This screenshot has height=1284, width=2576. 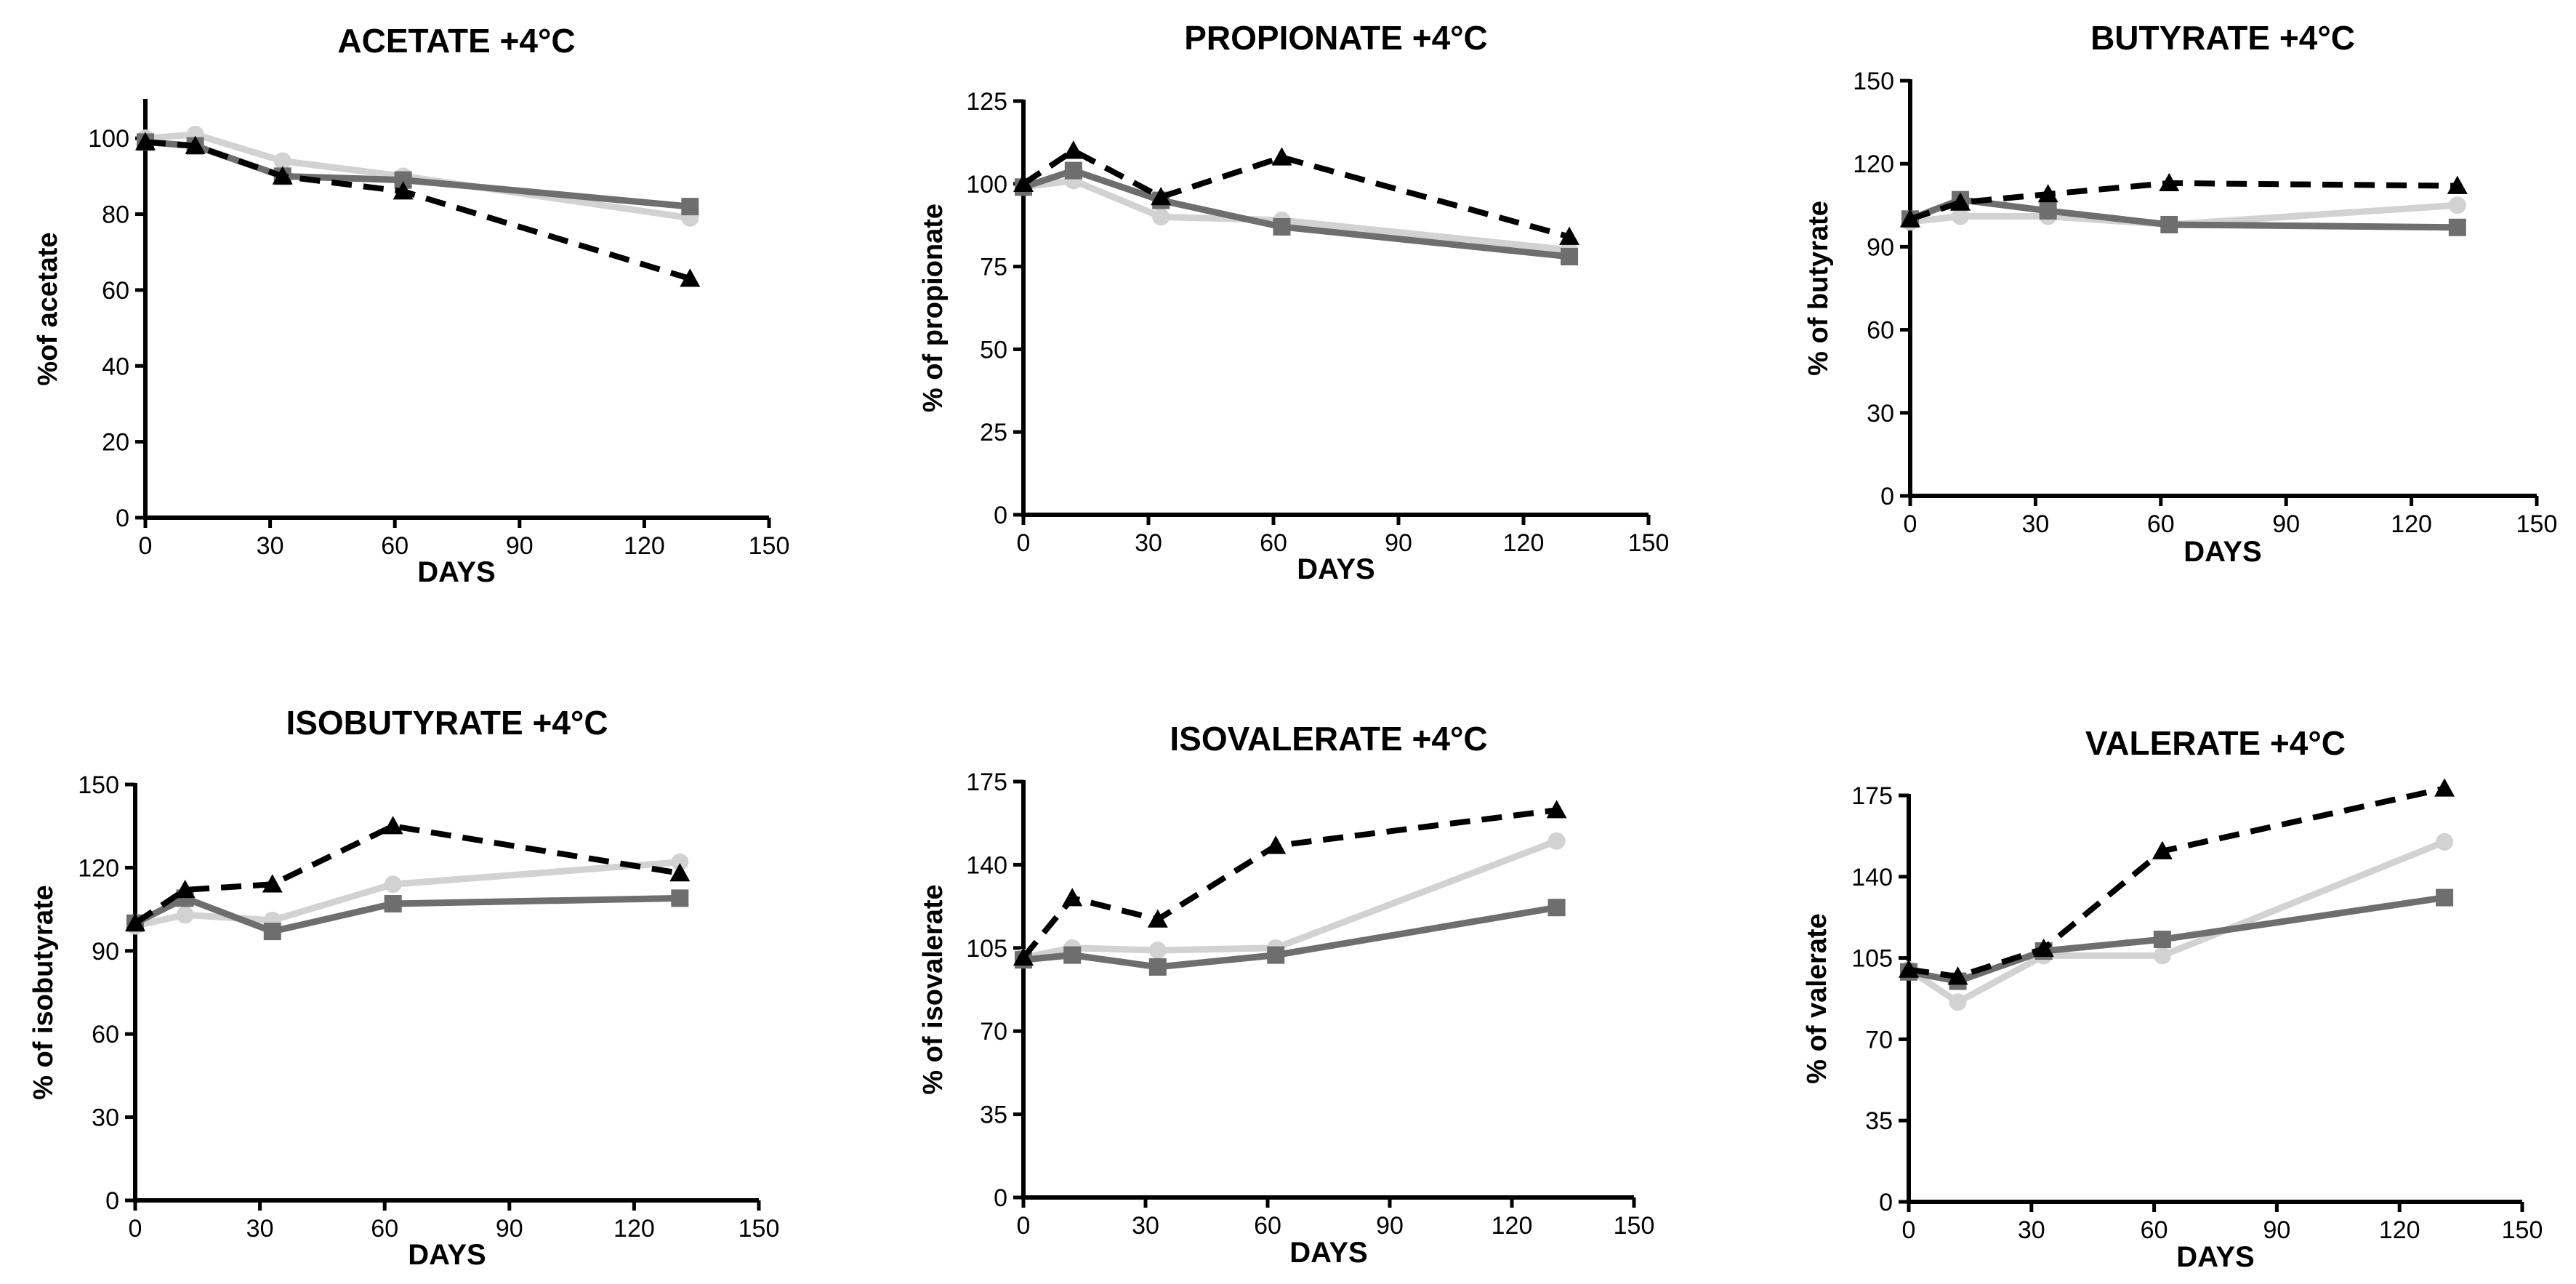 I want to click on series-square-dark-gray, so click(x=1297, y=213).